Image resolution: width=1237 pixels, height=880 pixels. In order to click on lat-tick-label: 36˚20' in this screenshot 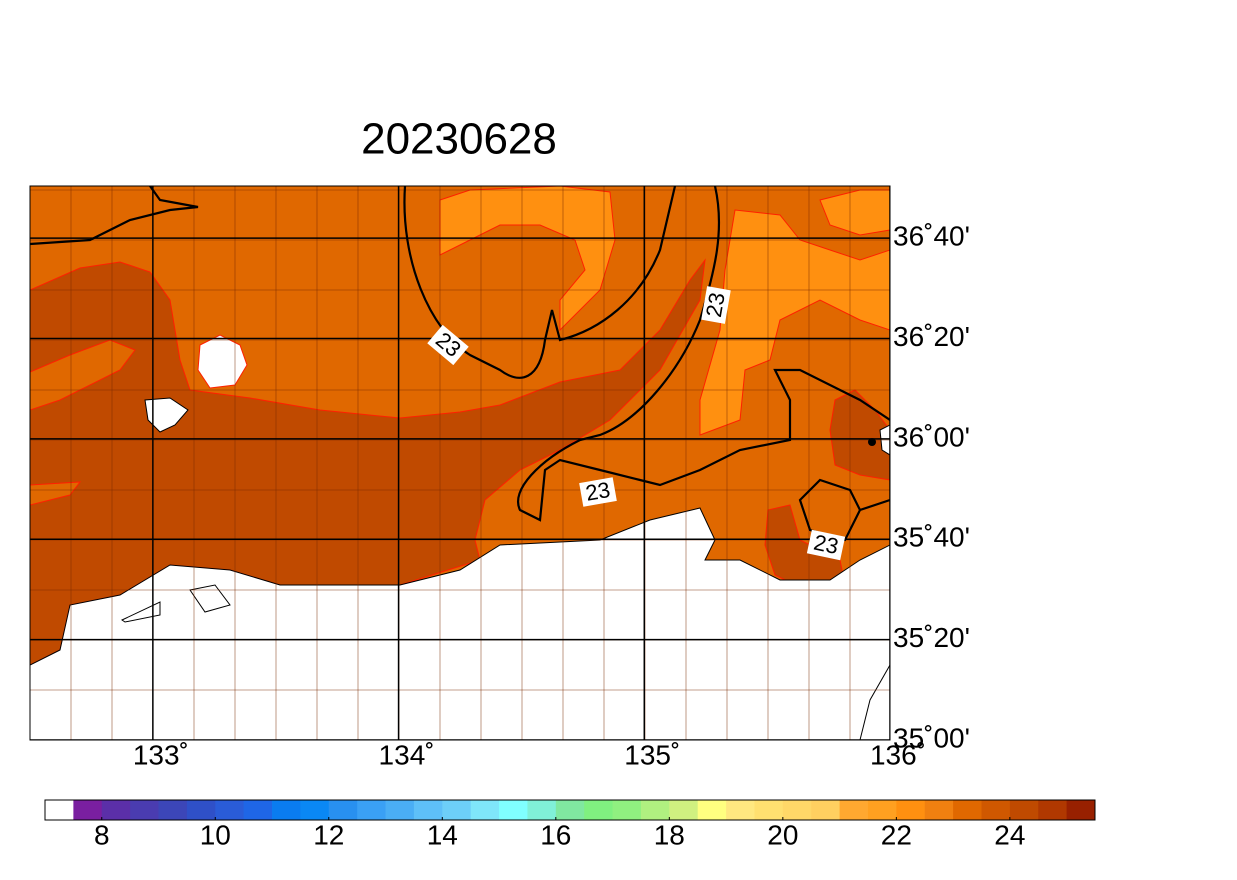, I will do `click(931, 336)`.